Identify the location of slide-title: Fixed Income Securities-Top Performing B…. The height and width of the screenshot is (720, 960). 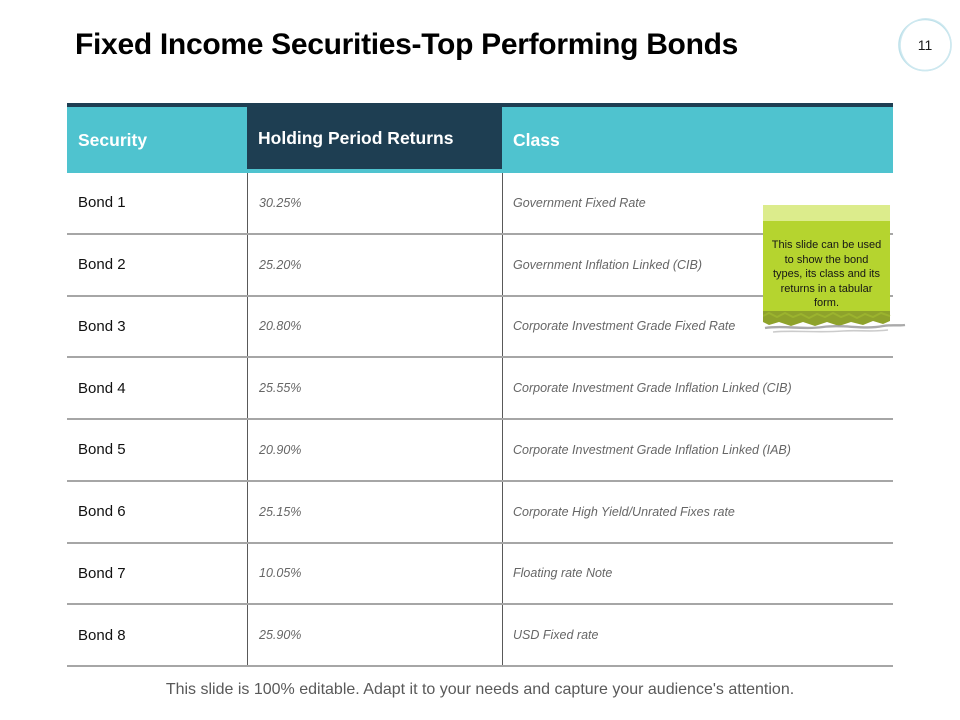
(407, 44).